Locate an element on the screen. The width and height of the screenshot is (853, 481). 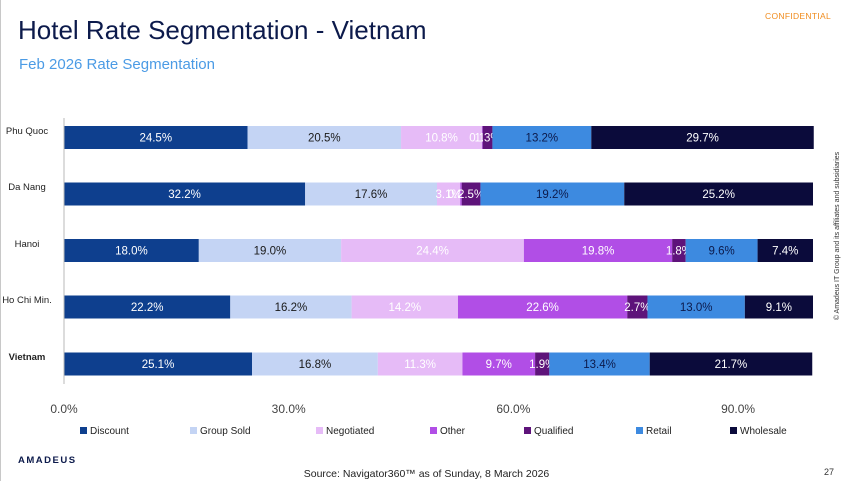
data-label: 9.6% is located at coordinates (722, 252).